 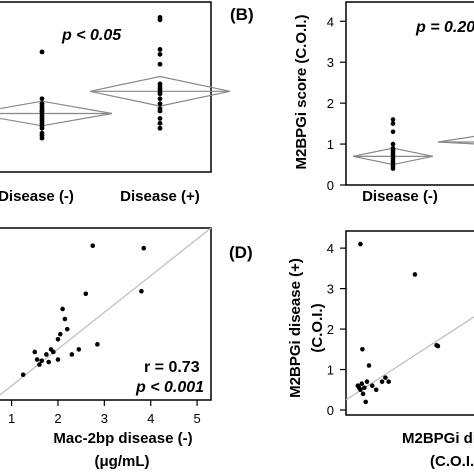 I want to click on panel-c-xunit: (μg/mL), so click(x=122, y=461).